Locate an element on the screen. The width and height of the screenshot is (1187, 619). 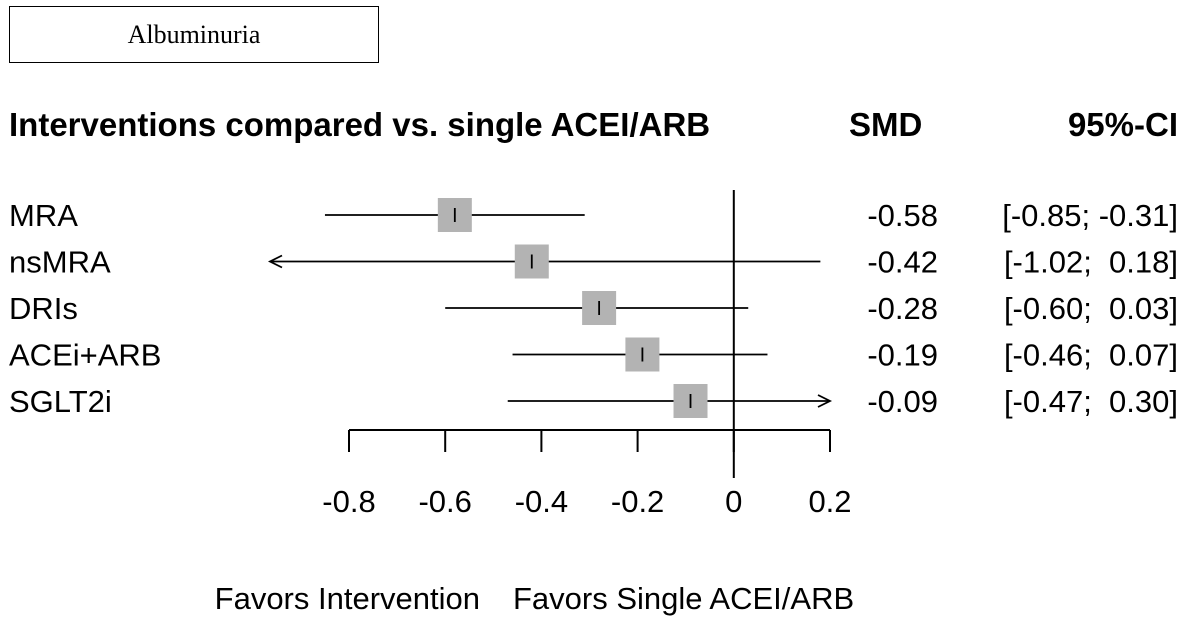
x-tick-label: 0 is located at coordinates (733, 501).